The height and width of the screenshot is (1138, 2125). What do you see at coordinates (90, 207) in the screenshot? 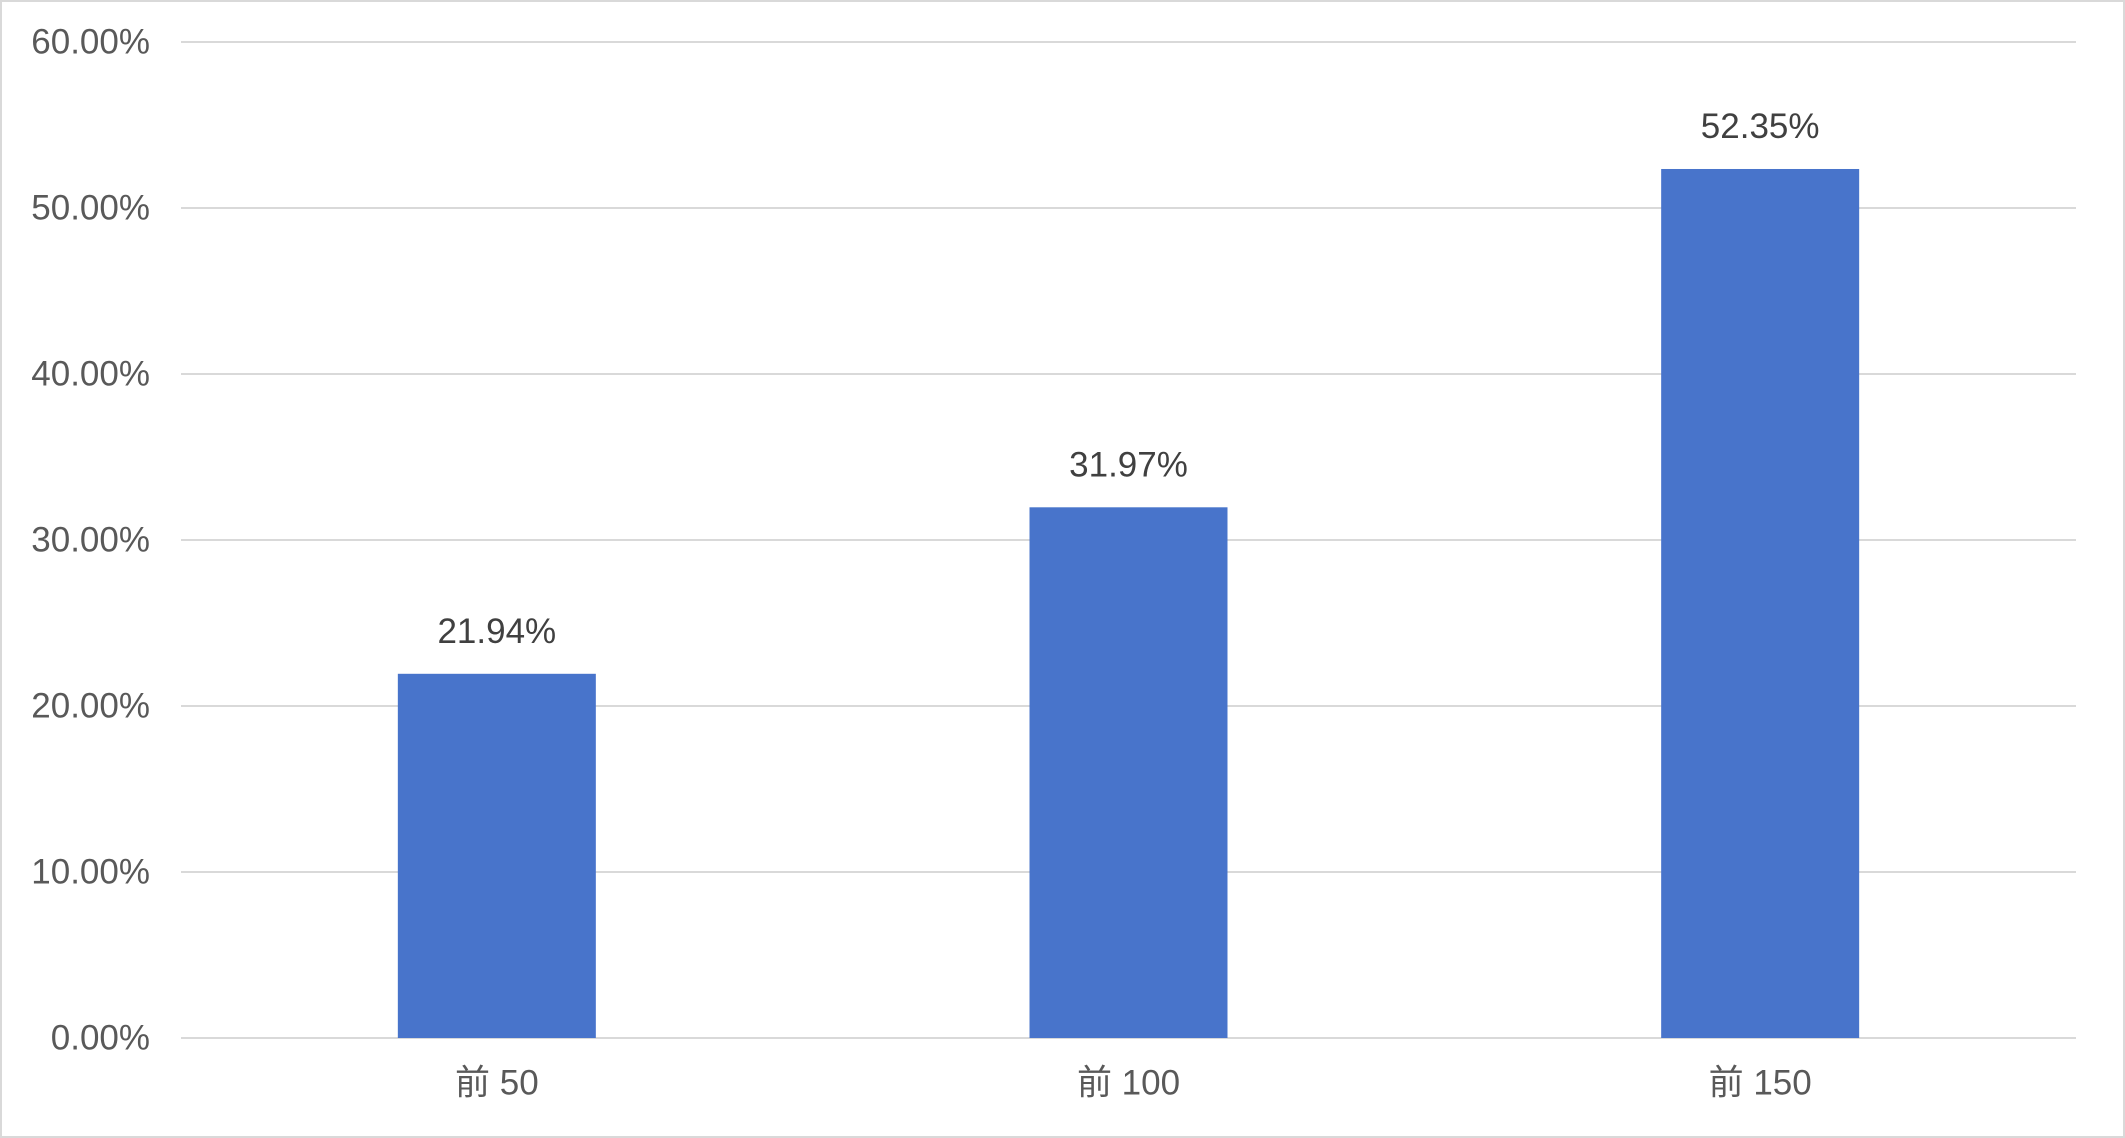
I see `y-tick-label: 50.00%` at bounding box center [90, 207].